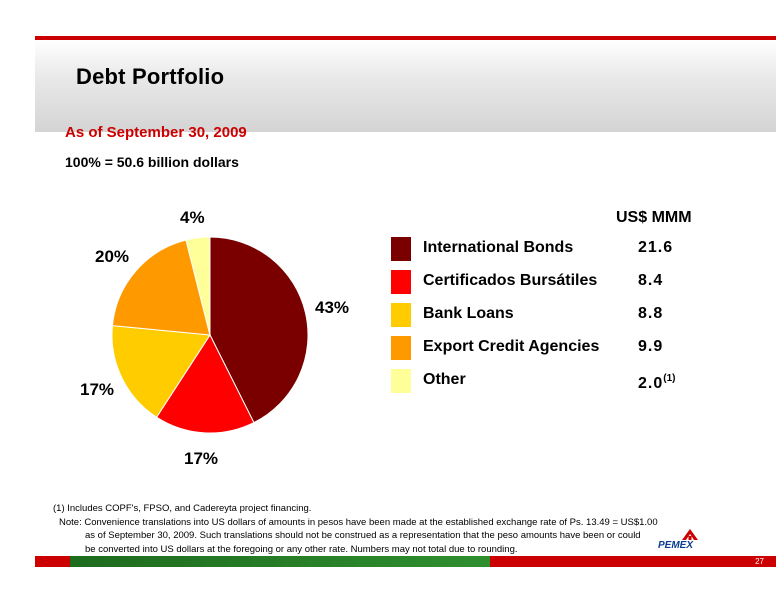 This screenshot has height=600, width=776. What do you see at coordinates (651, 313) in the screenshot?
I see `legend-value: 8.8` at bounding box center [651, 313].